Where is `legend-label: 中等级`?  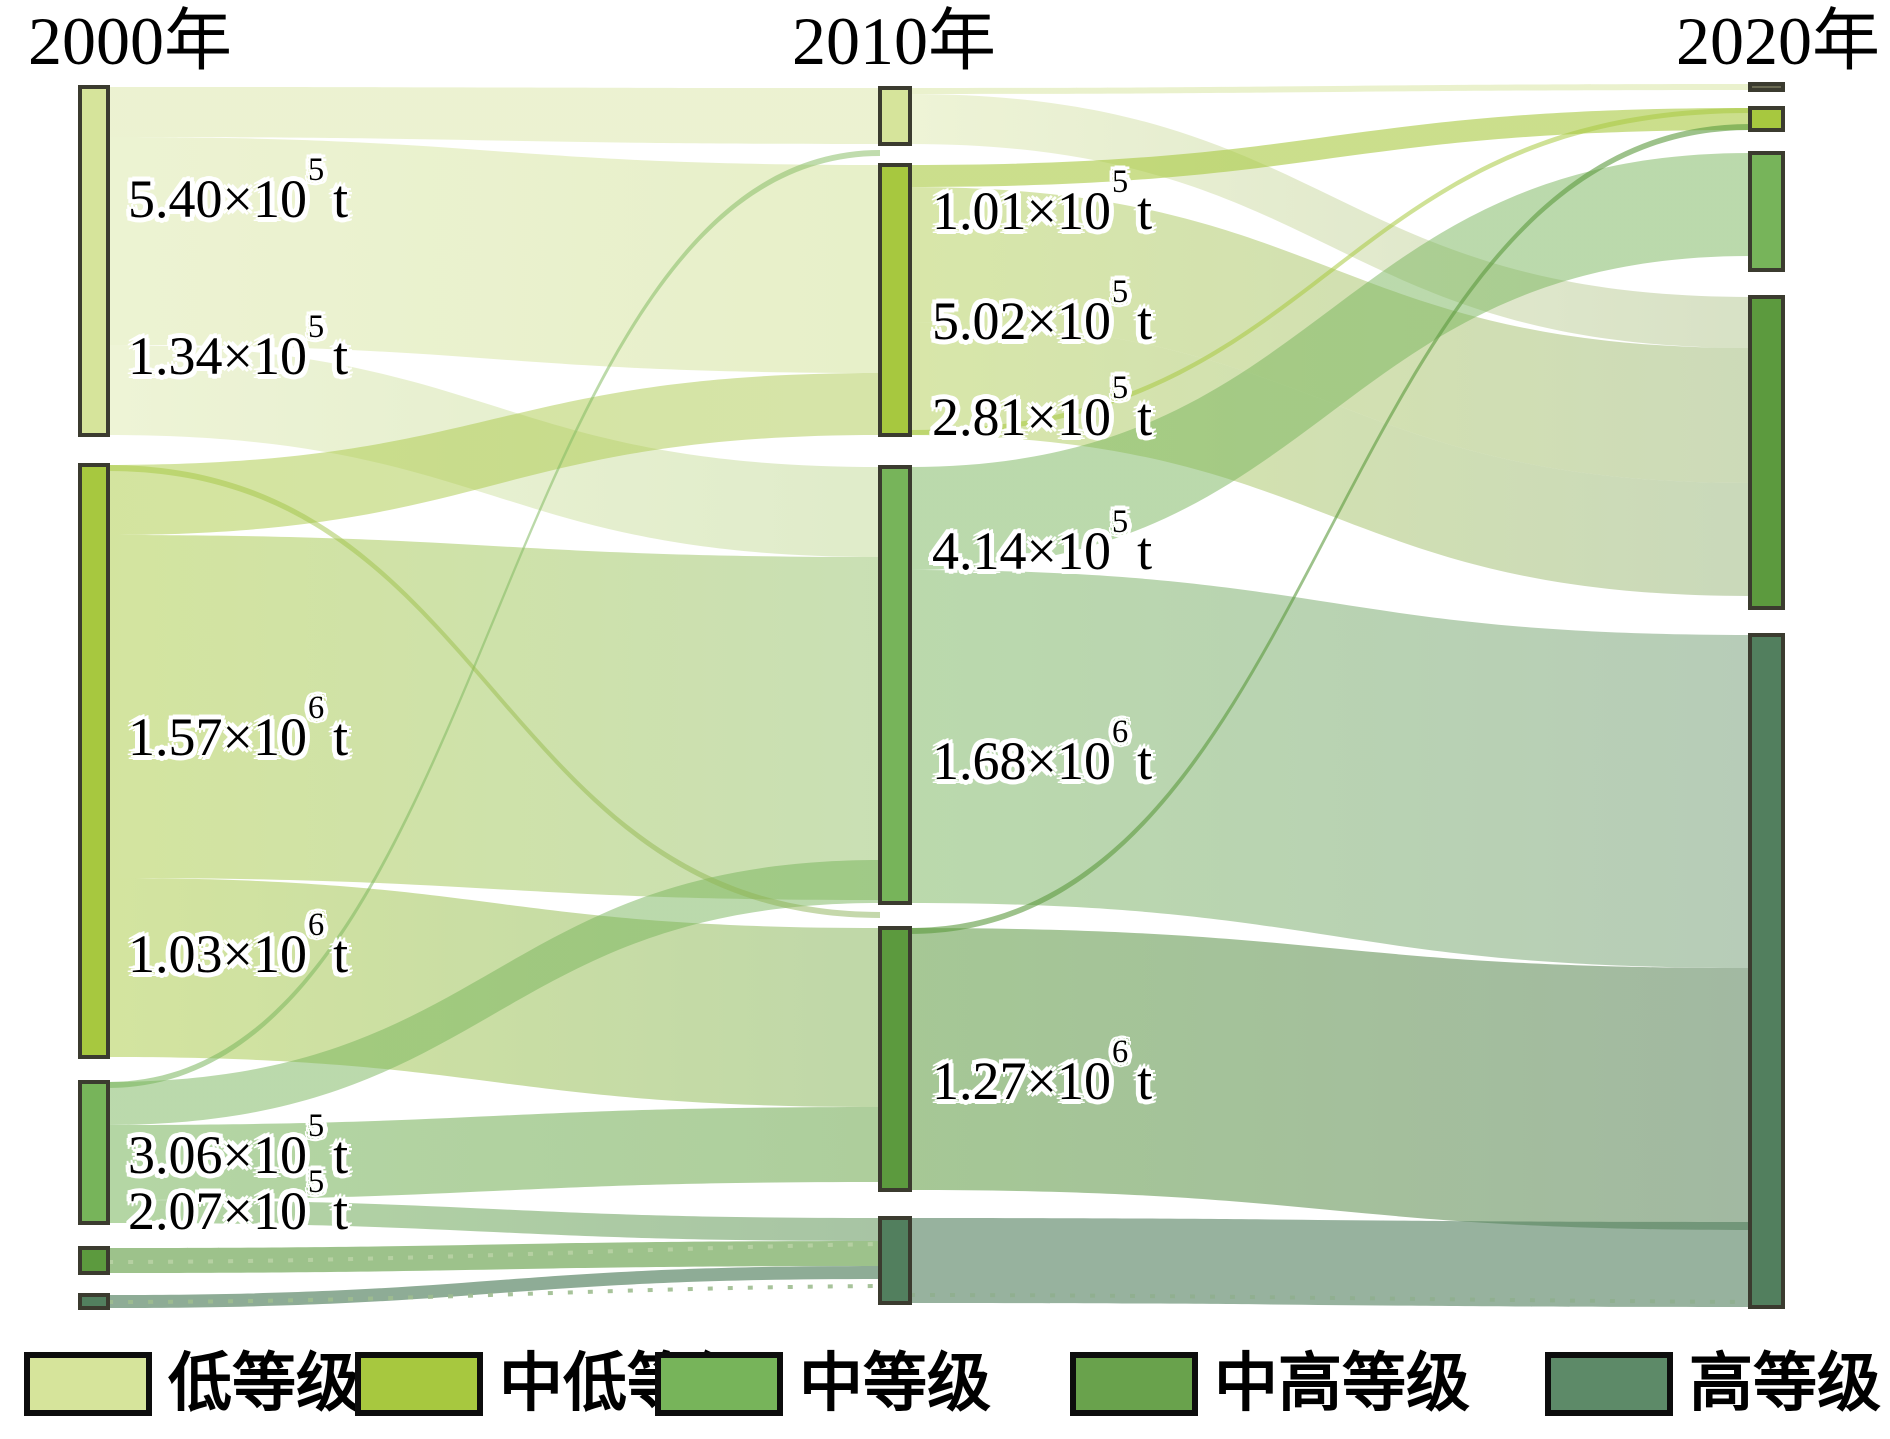
legend-label: 中等级 is located at coordinates (895, 1383).